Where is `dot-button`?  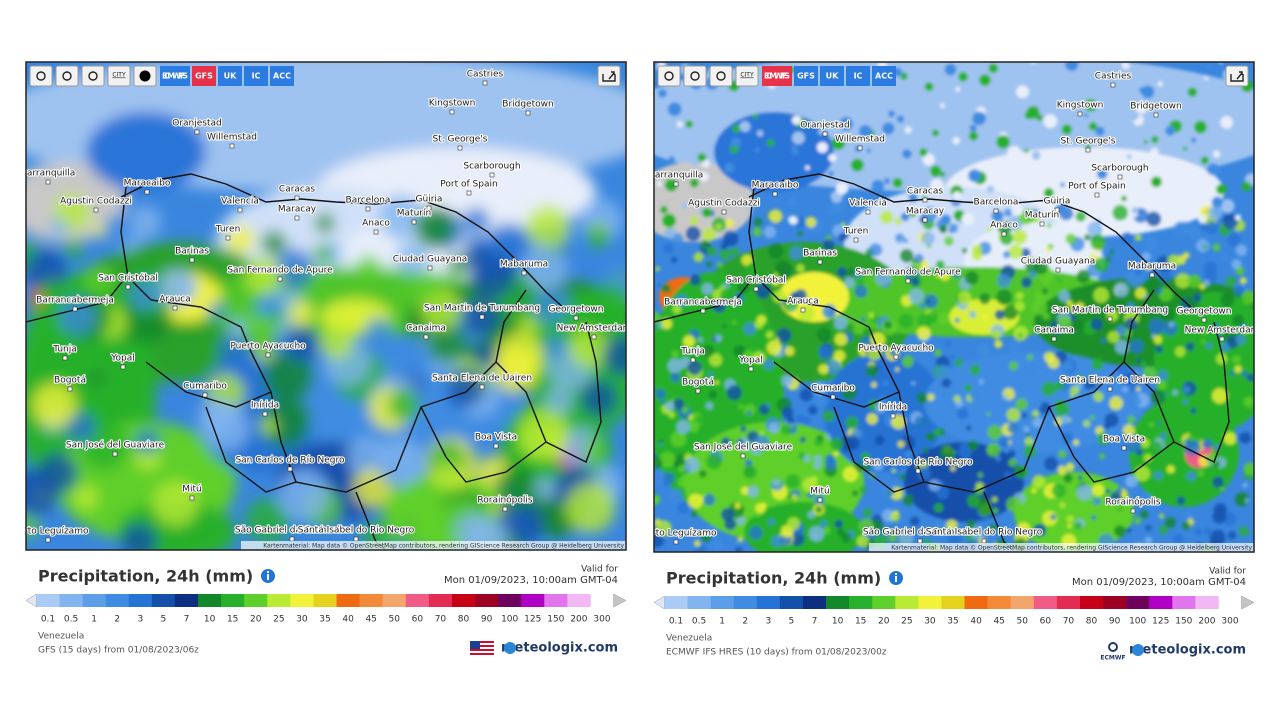
dot-button is located at coordinates (145, 76).